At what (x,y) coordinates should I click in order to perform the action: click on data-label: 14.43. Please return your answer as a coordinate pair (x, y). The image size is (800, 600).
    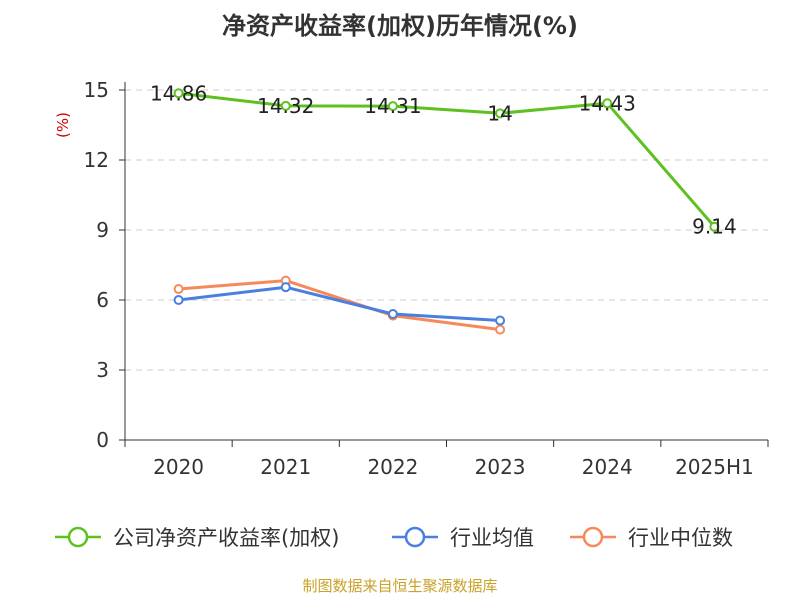
    Looking at the image, I should click on (607, 103).